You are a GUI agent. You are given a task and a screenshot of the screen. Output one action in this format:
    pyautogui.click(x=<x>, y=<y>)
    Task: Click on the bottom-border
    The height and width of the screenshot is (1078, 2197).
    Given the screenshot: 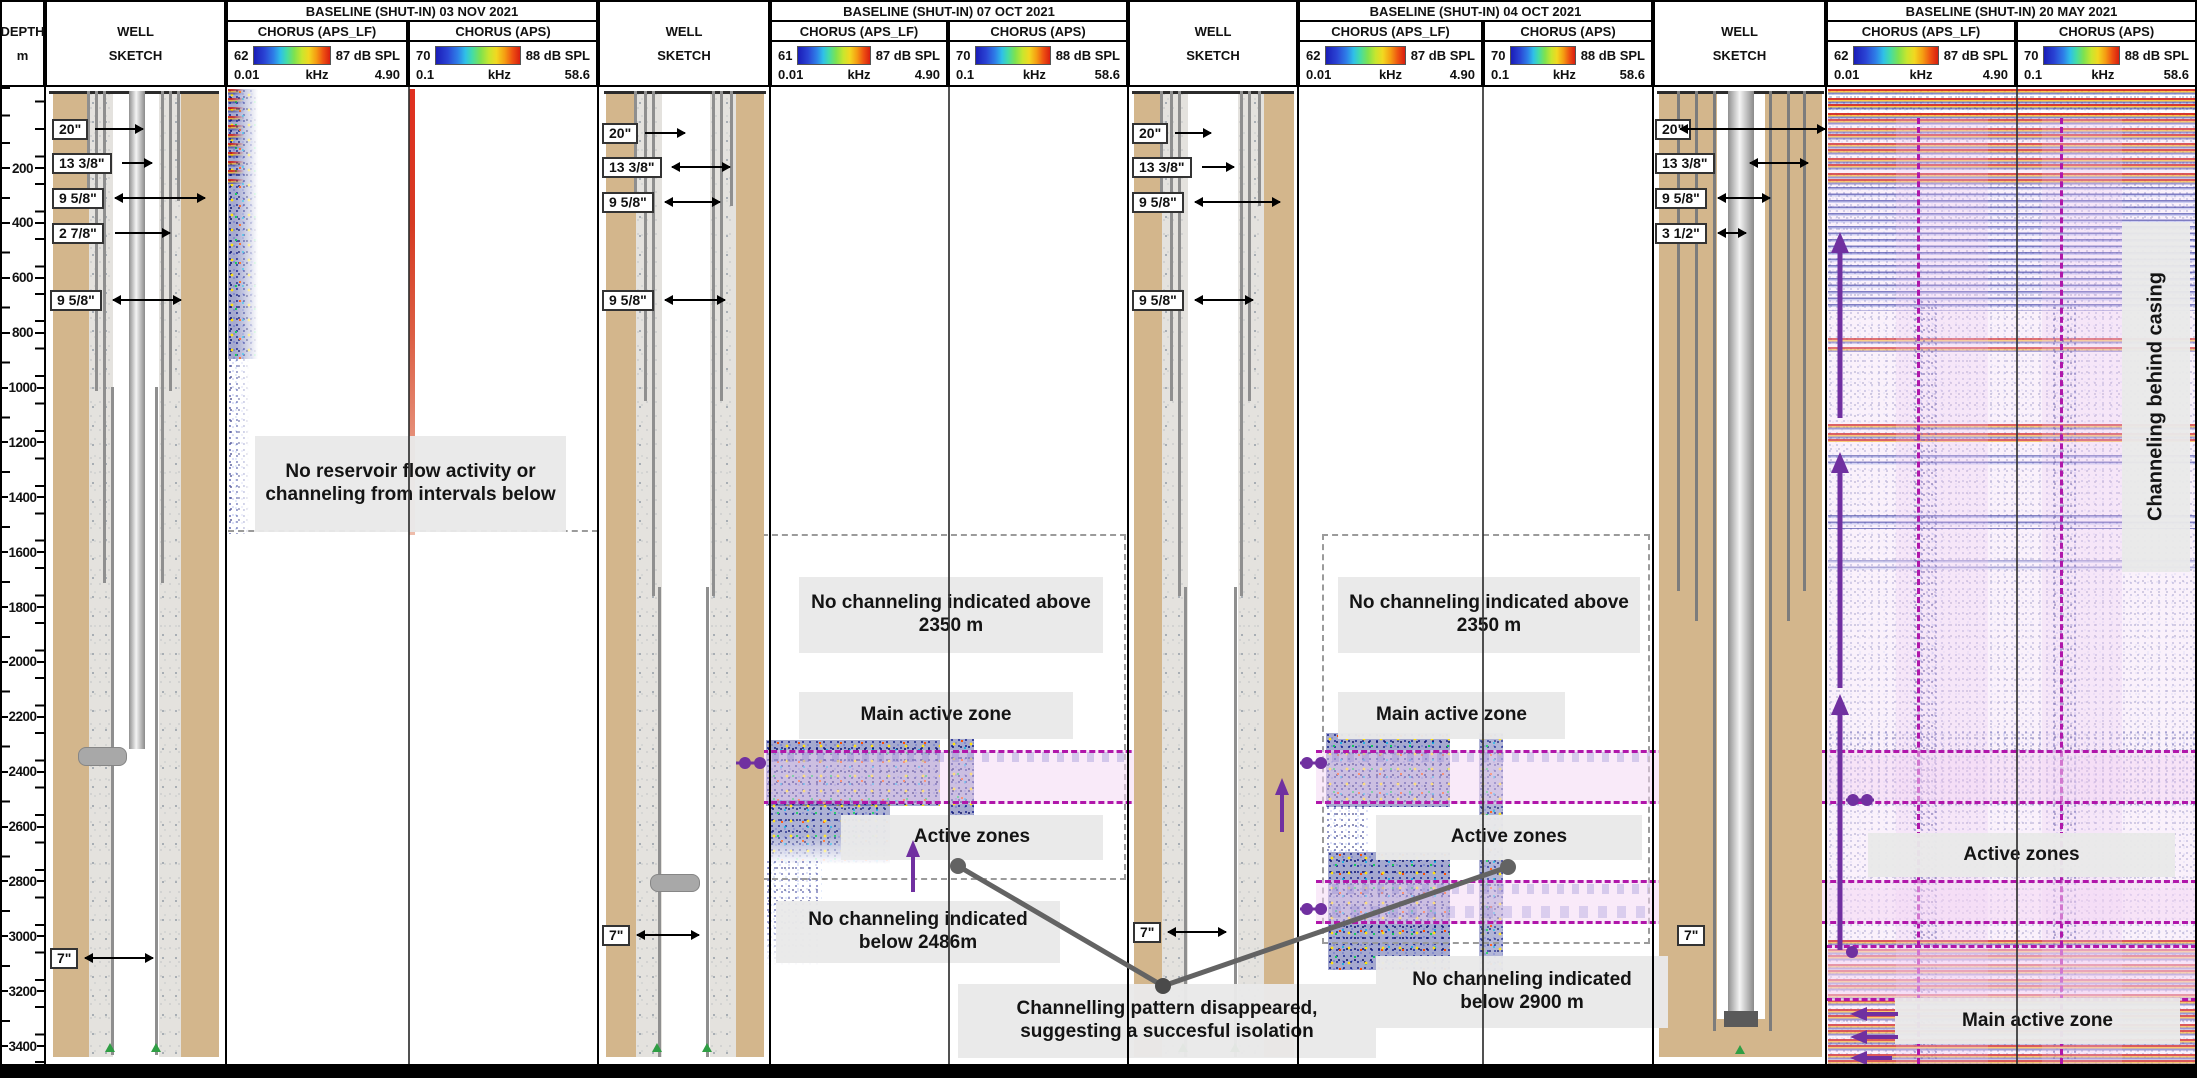 What is the action you would take?
    pyautogui.click(x=1098, y=1071)
    